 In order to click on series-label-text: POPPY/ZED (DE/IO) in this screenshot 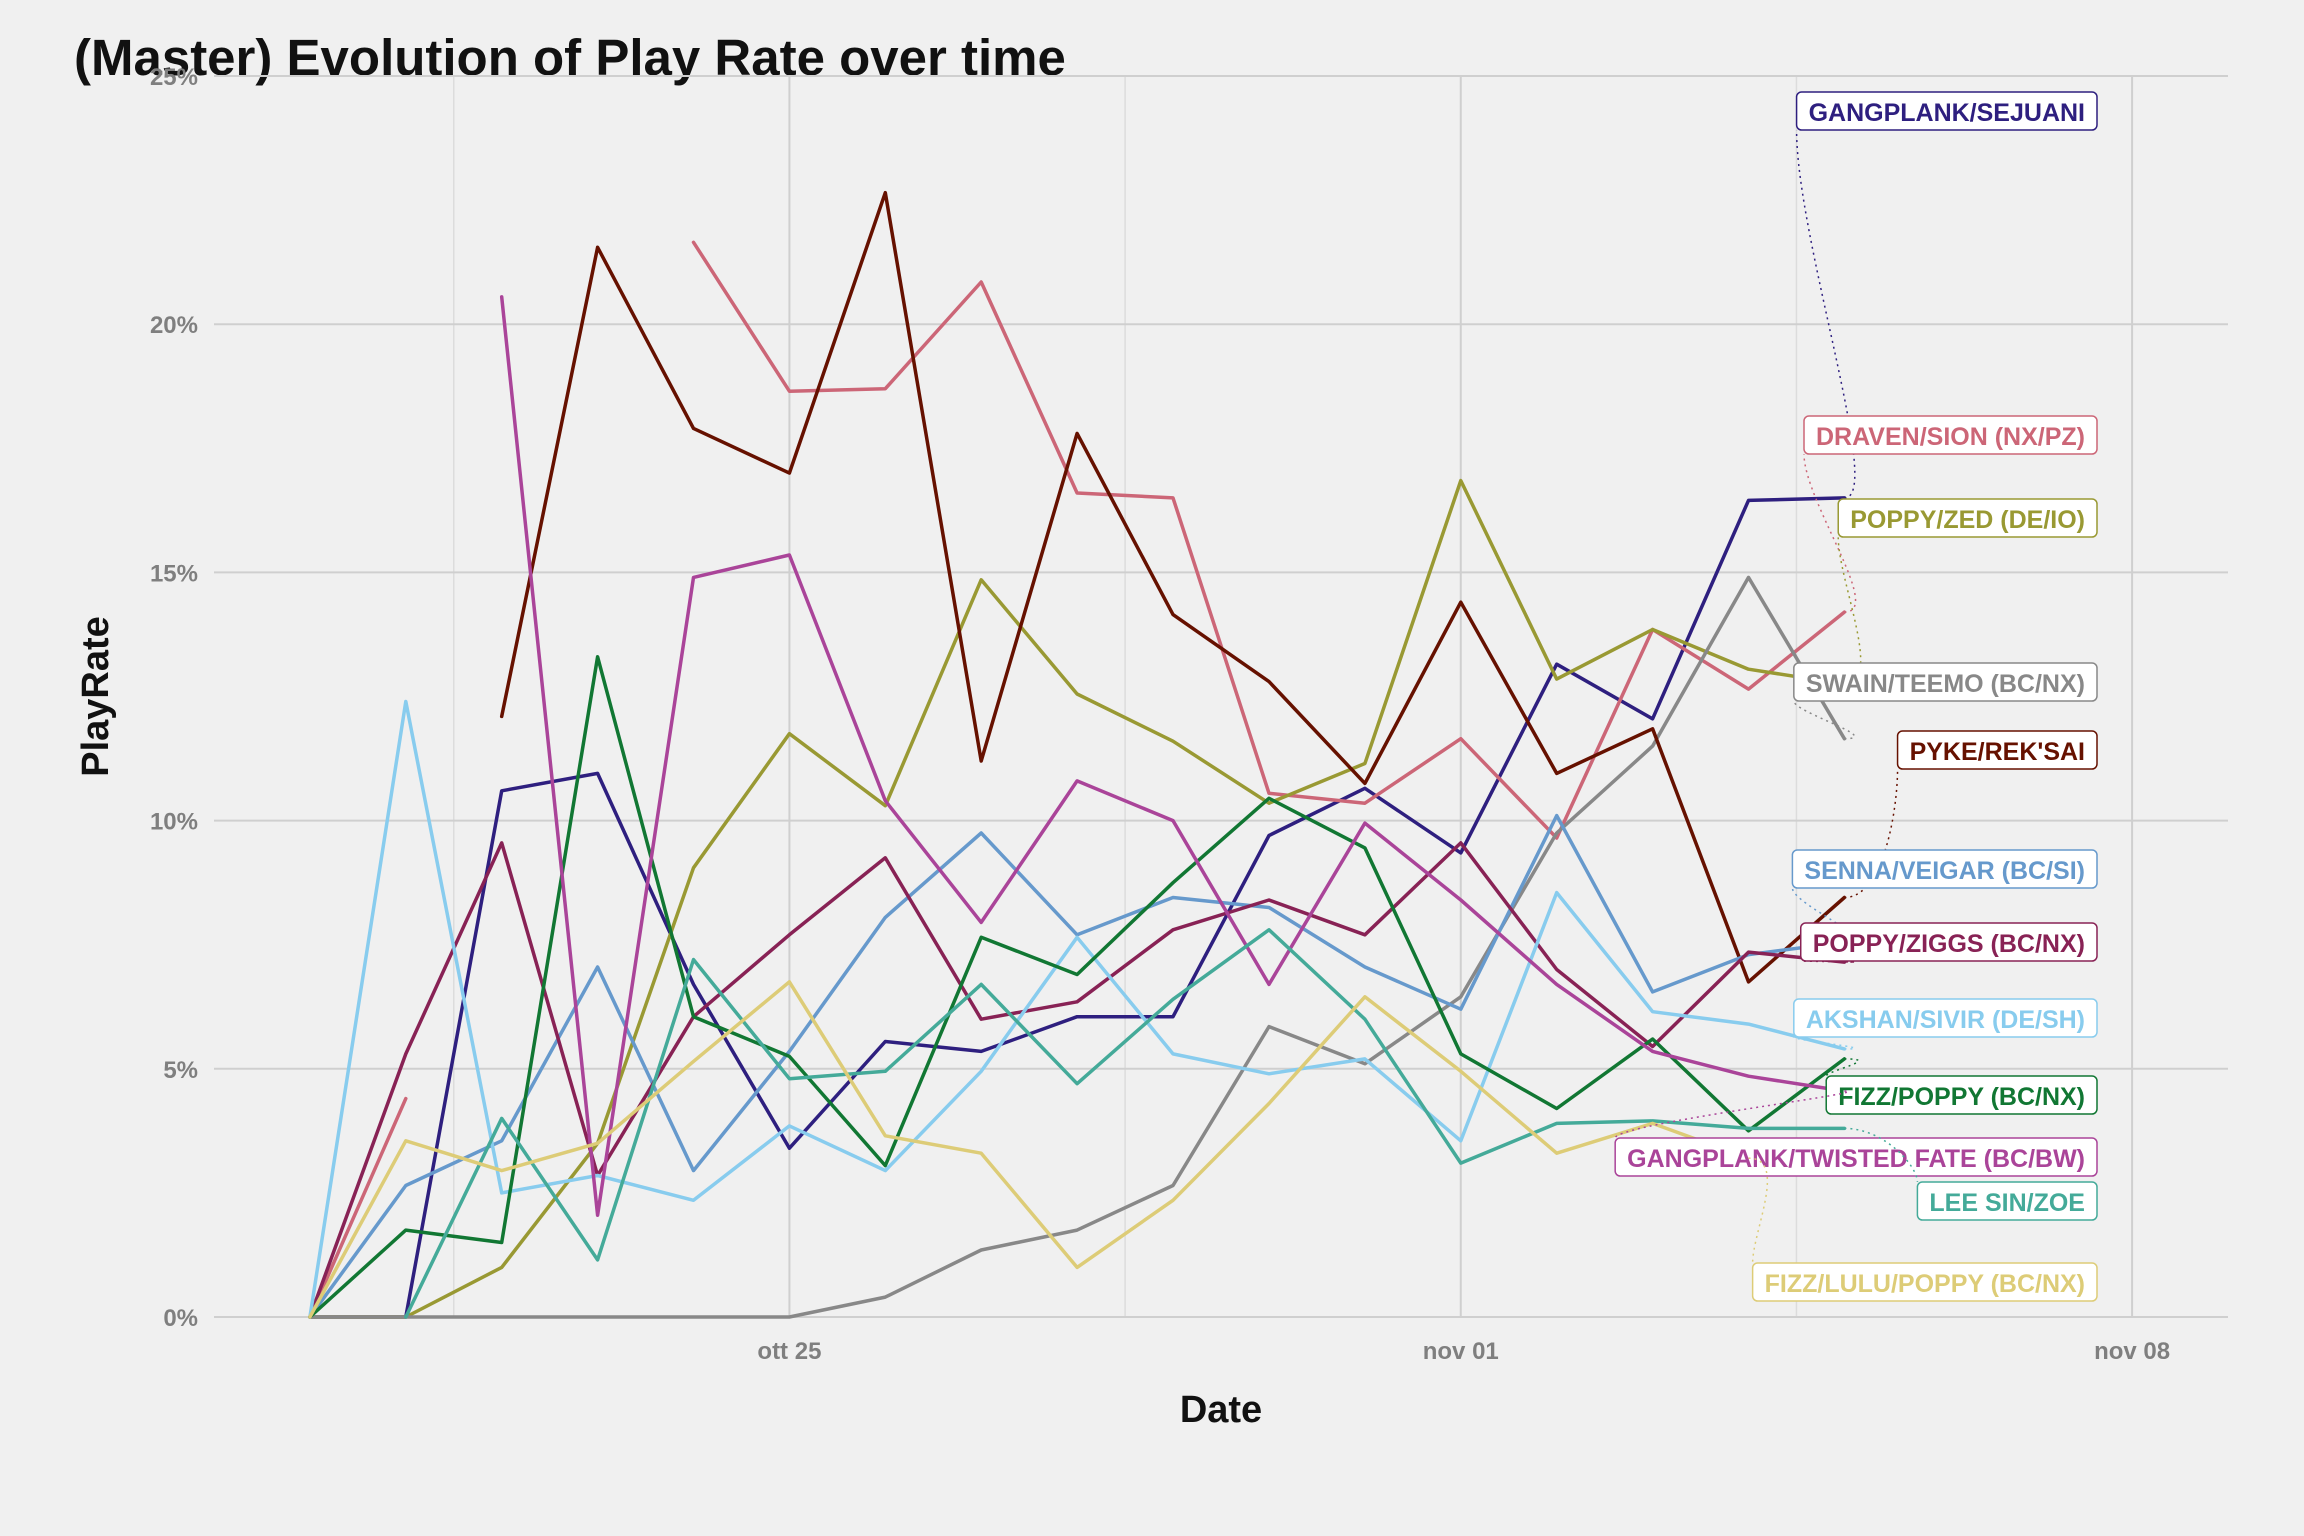, I will do `click(1967, 520)`.